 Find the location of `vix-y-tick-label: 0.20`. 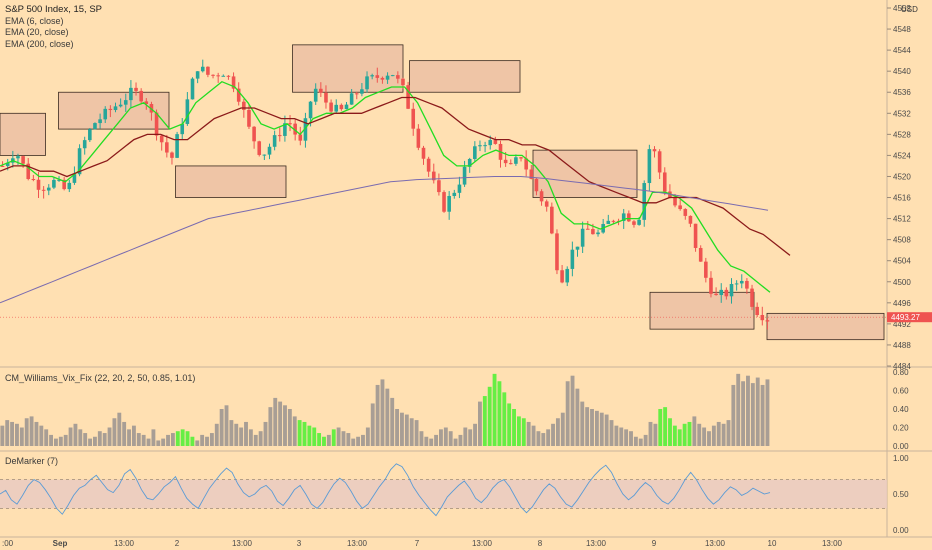

vix-y-tick-label: 0.20 is located at coordinates (901, 428).